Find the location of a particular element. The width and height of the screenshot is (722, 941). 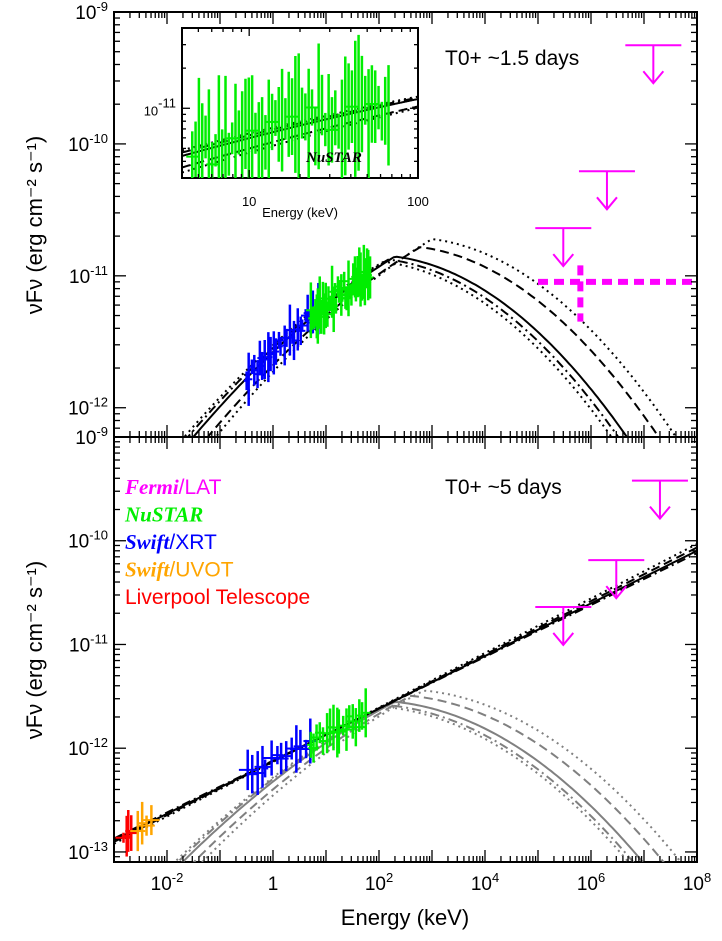

bottom-annotation: T0+ ~5 days is located at coordinates (503, 487).